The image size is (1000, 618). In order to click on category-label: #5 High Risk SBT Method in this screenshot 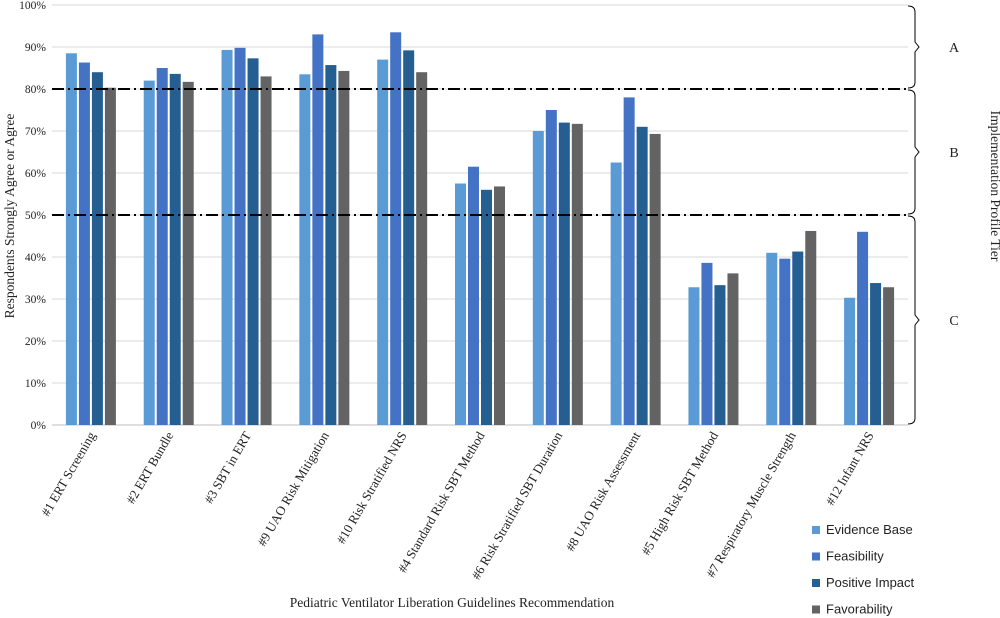, I will do `click(679, 493)`.